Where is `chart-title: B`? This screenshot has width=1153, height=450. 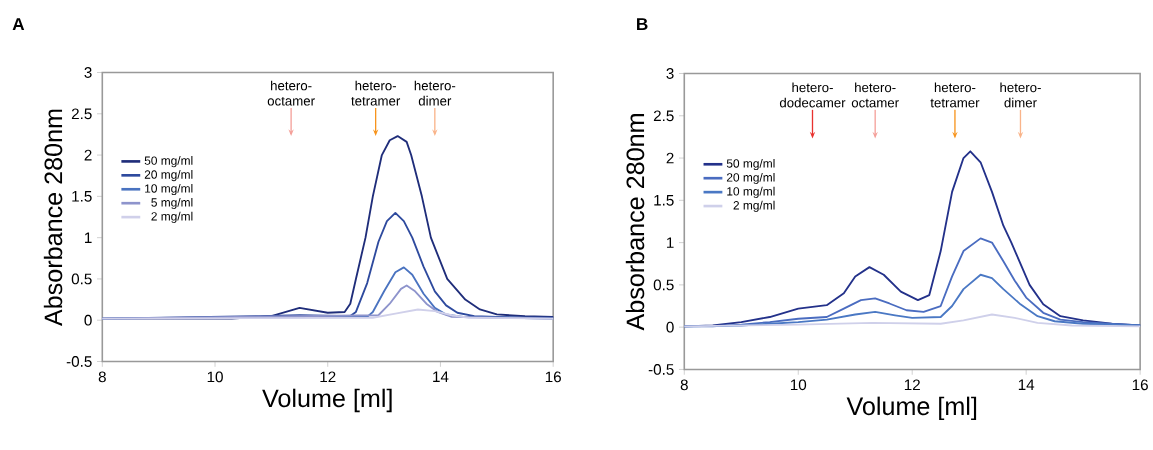
chart-title: B is located at coordinates (642, 24).